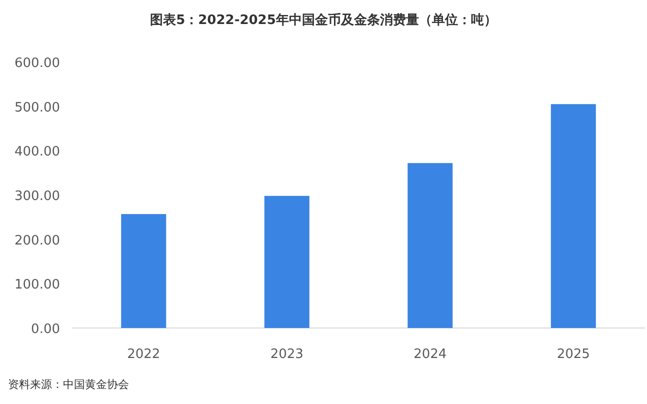 This screenshot has width=647, height=404. I want to click on y-tick-label: 600.00, so click(37, 63).